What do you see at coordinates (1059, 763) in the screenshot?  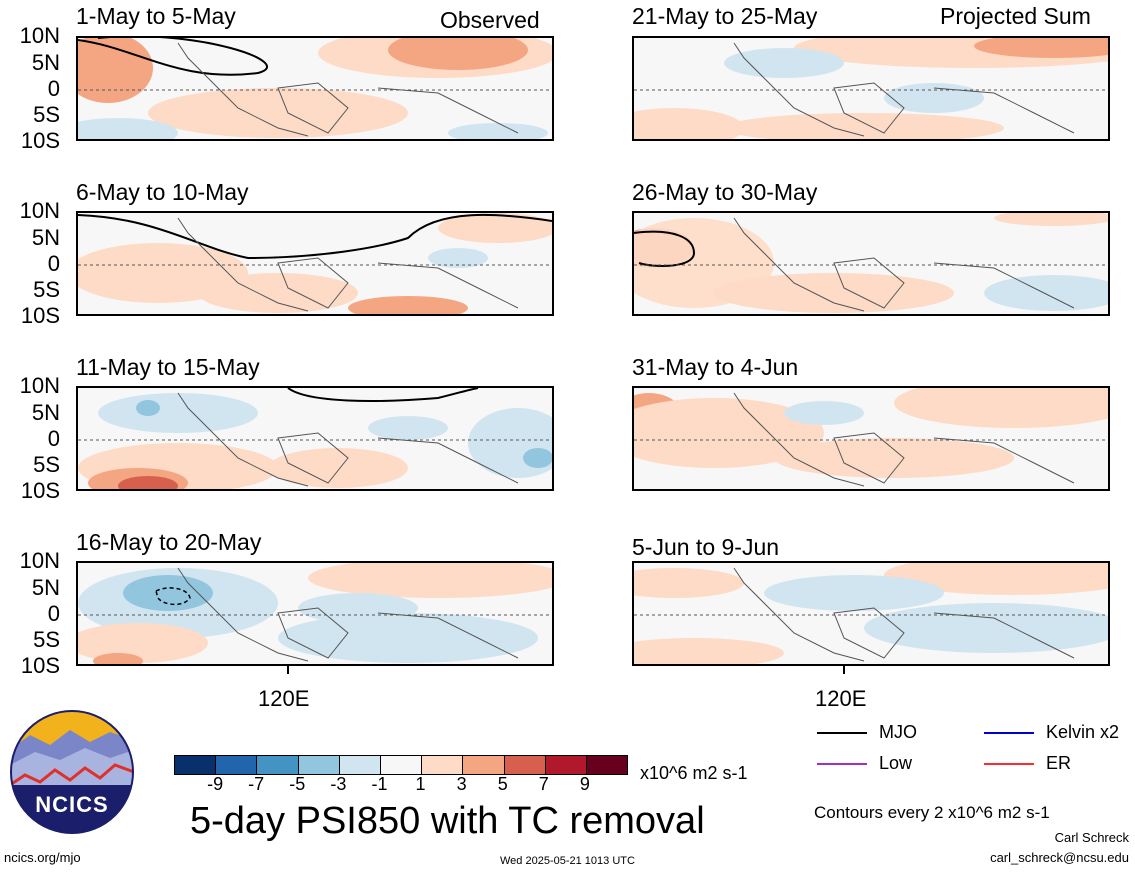 I see `legend-label: ER` at bounding box center [1059, 763].